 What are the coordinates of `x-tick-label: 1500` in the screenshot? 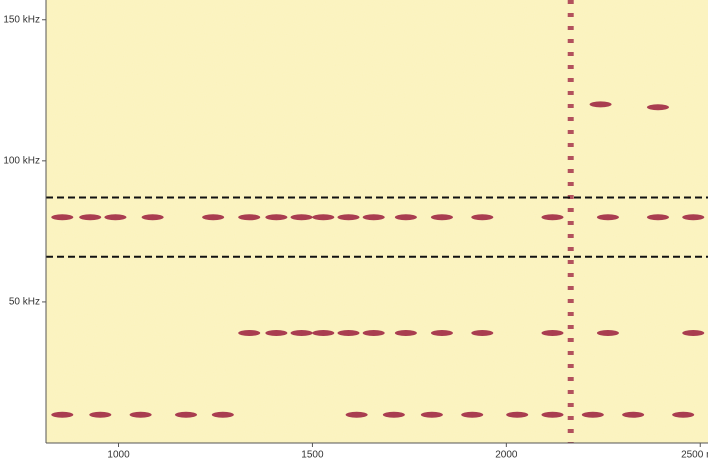 It's located at (312, 455).